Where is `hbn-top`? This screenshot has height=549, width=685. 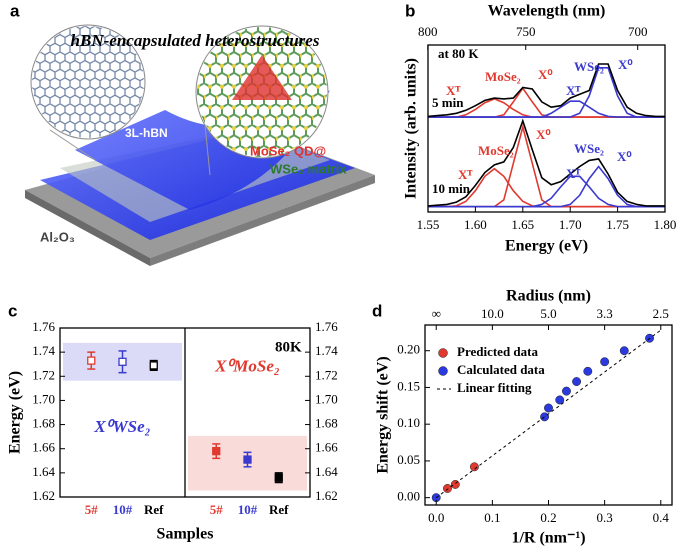
hbn-top is located at coordinates (202, 150).